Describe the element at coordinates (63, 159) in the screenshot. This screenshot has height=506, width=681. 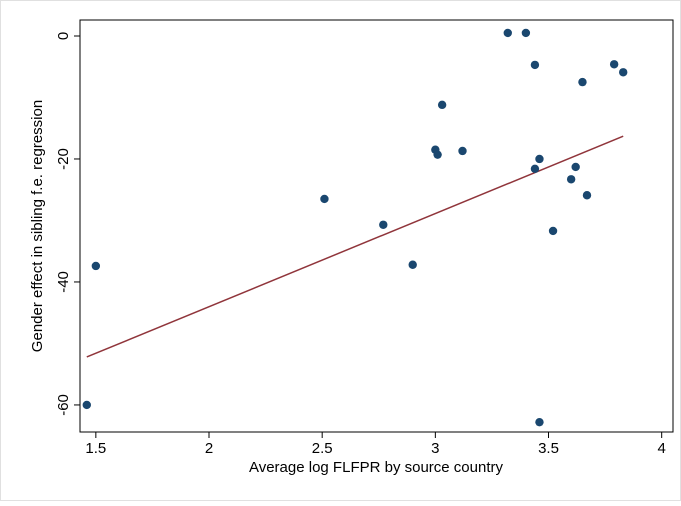
I see `y-tick-label: -20` at that location.